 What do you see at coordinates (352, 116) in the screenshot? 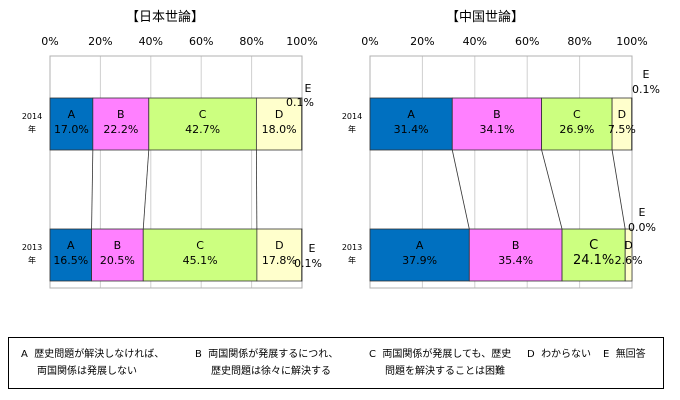
I see `china-category-year: 2014` at bounding box center [352, 116].